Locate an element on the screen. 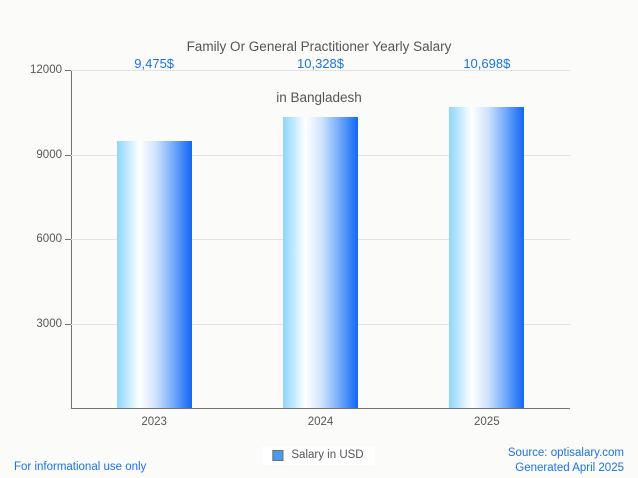  gridline is located at coordinates (320, 70).